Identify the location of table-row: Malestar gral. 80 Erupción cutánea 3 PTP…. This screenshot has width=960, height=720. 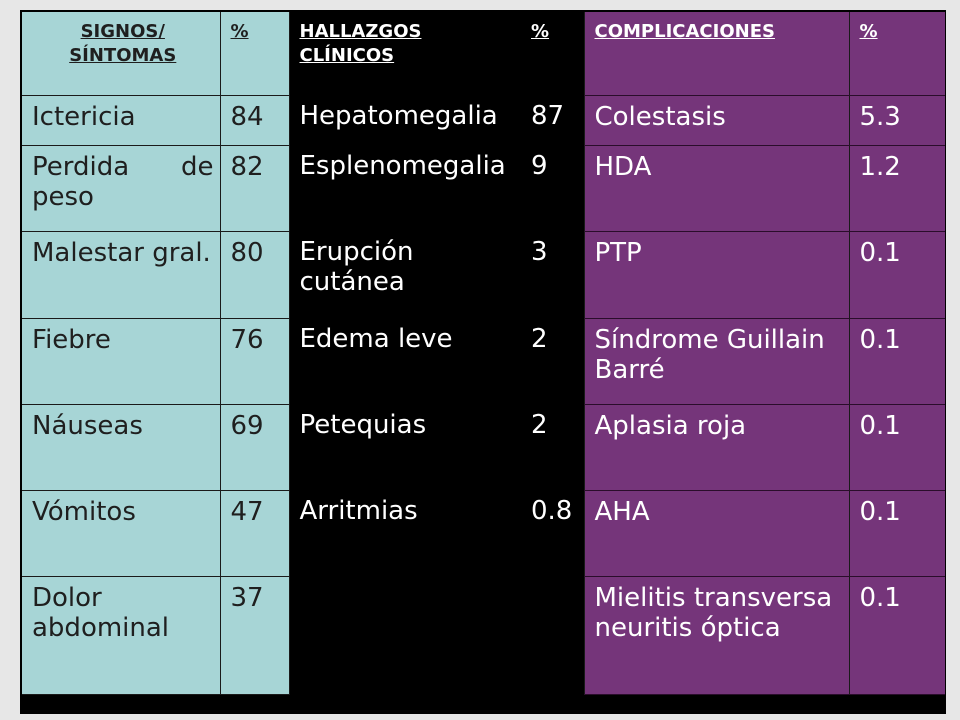
(483, 275).